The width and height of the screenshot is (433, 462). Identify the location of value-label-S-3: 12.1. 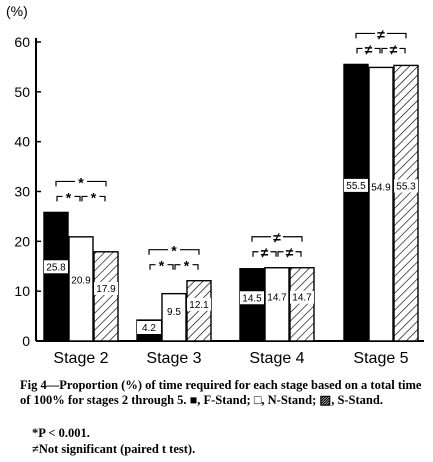
(199, 305).